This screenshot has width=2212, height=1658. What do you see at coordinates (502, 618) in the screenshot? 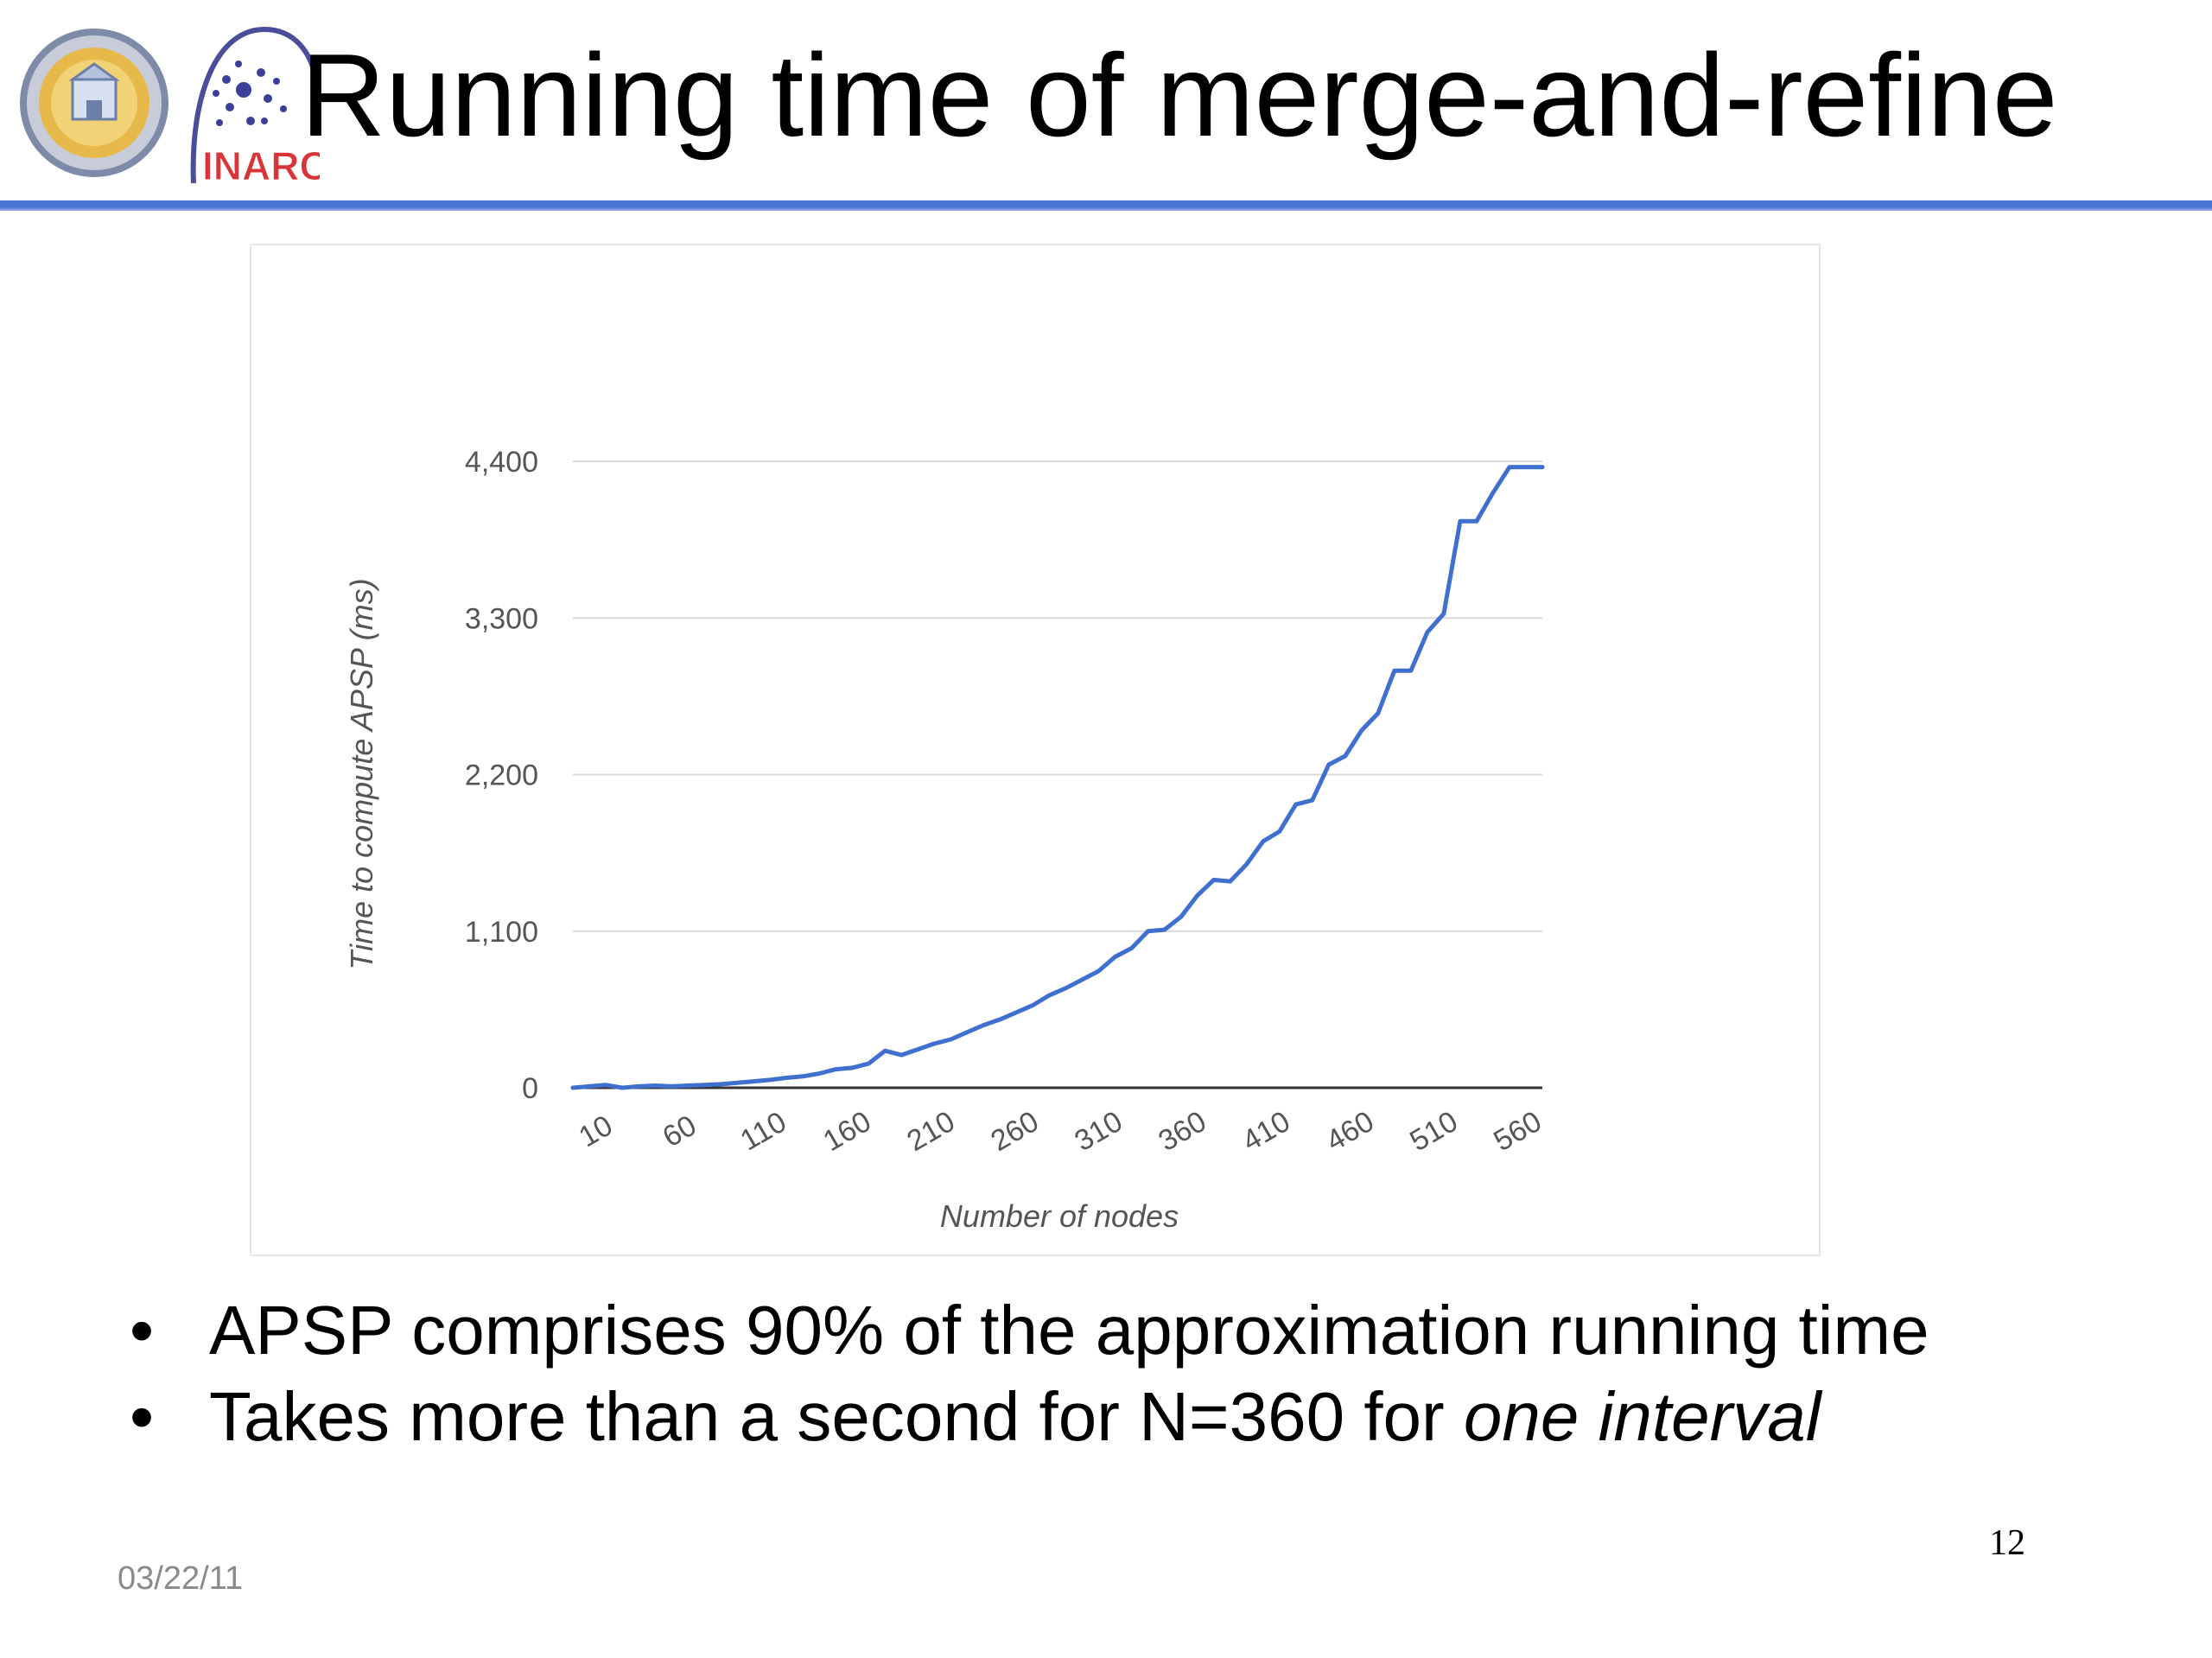
I see `y-tick-label: 3,300` at bounding box center [502, 618].